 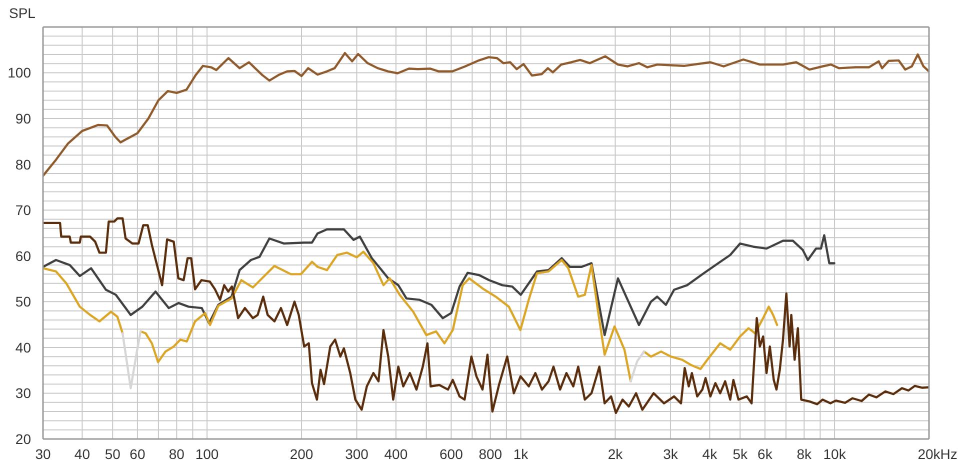 I want to click on y-tick-label: 100, so click(x=20, y=72).